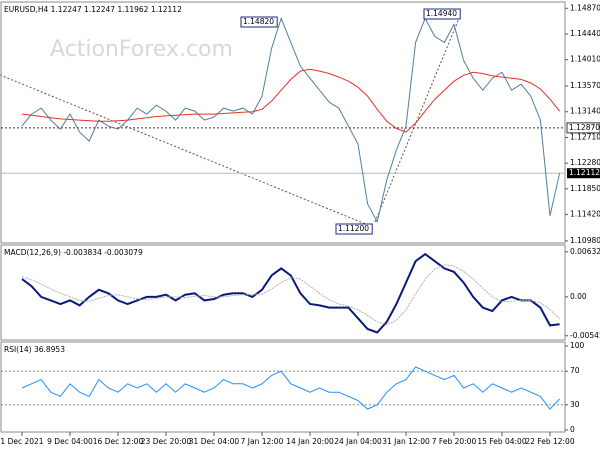 This screenshot has width=600, height=450. I want to click on level-label: 1.12870, so click(584, 127).